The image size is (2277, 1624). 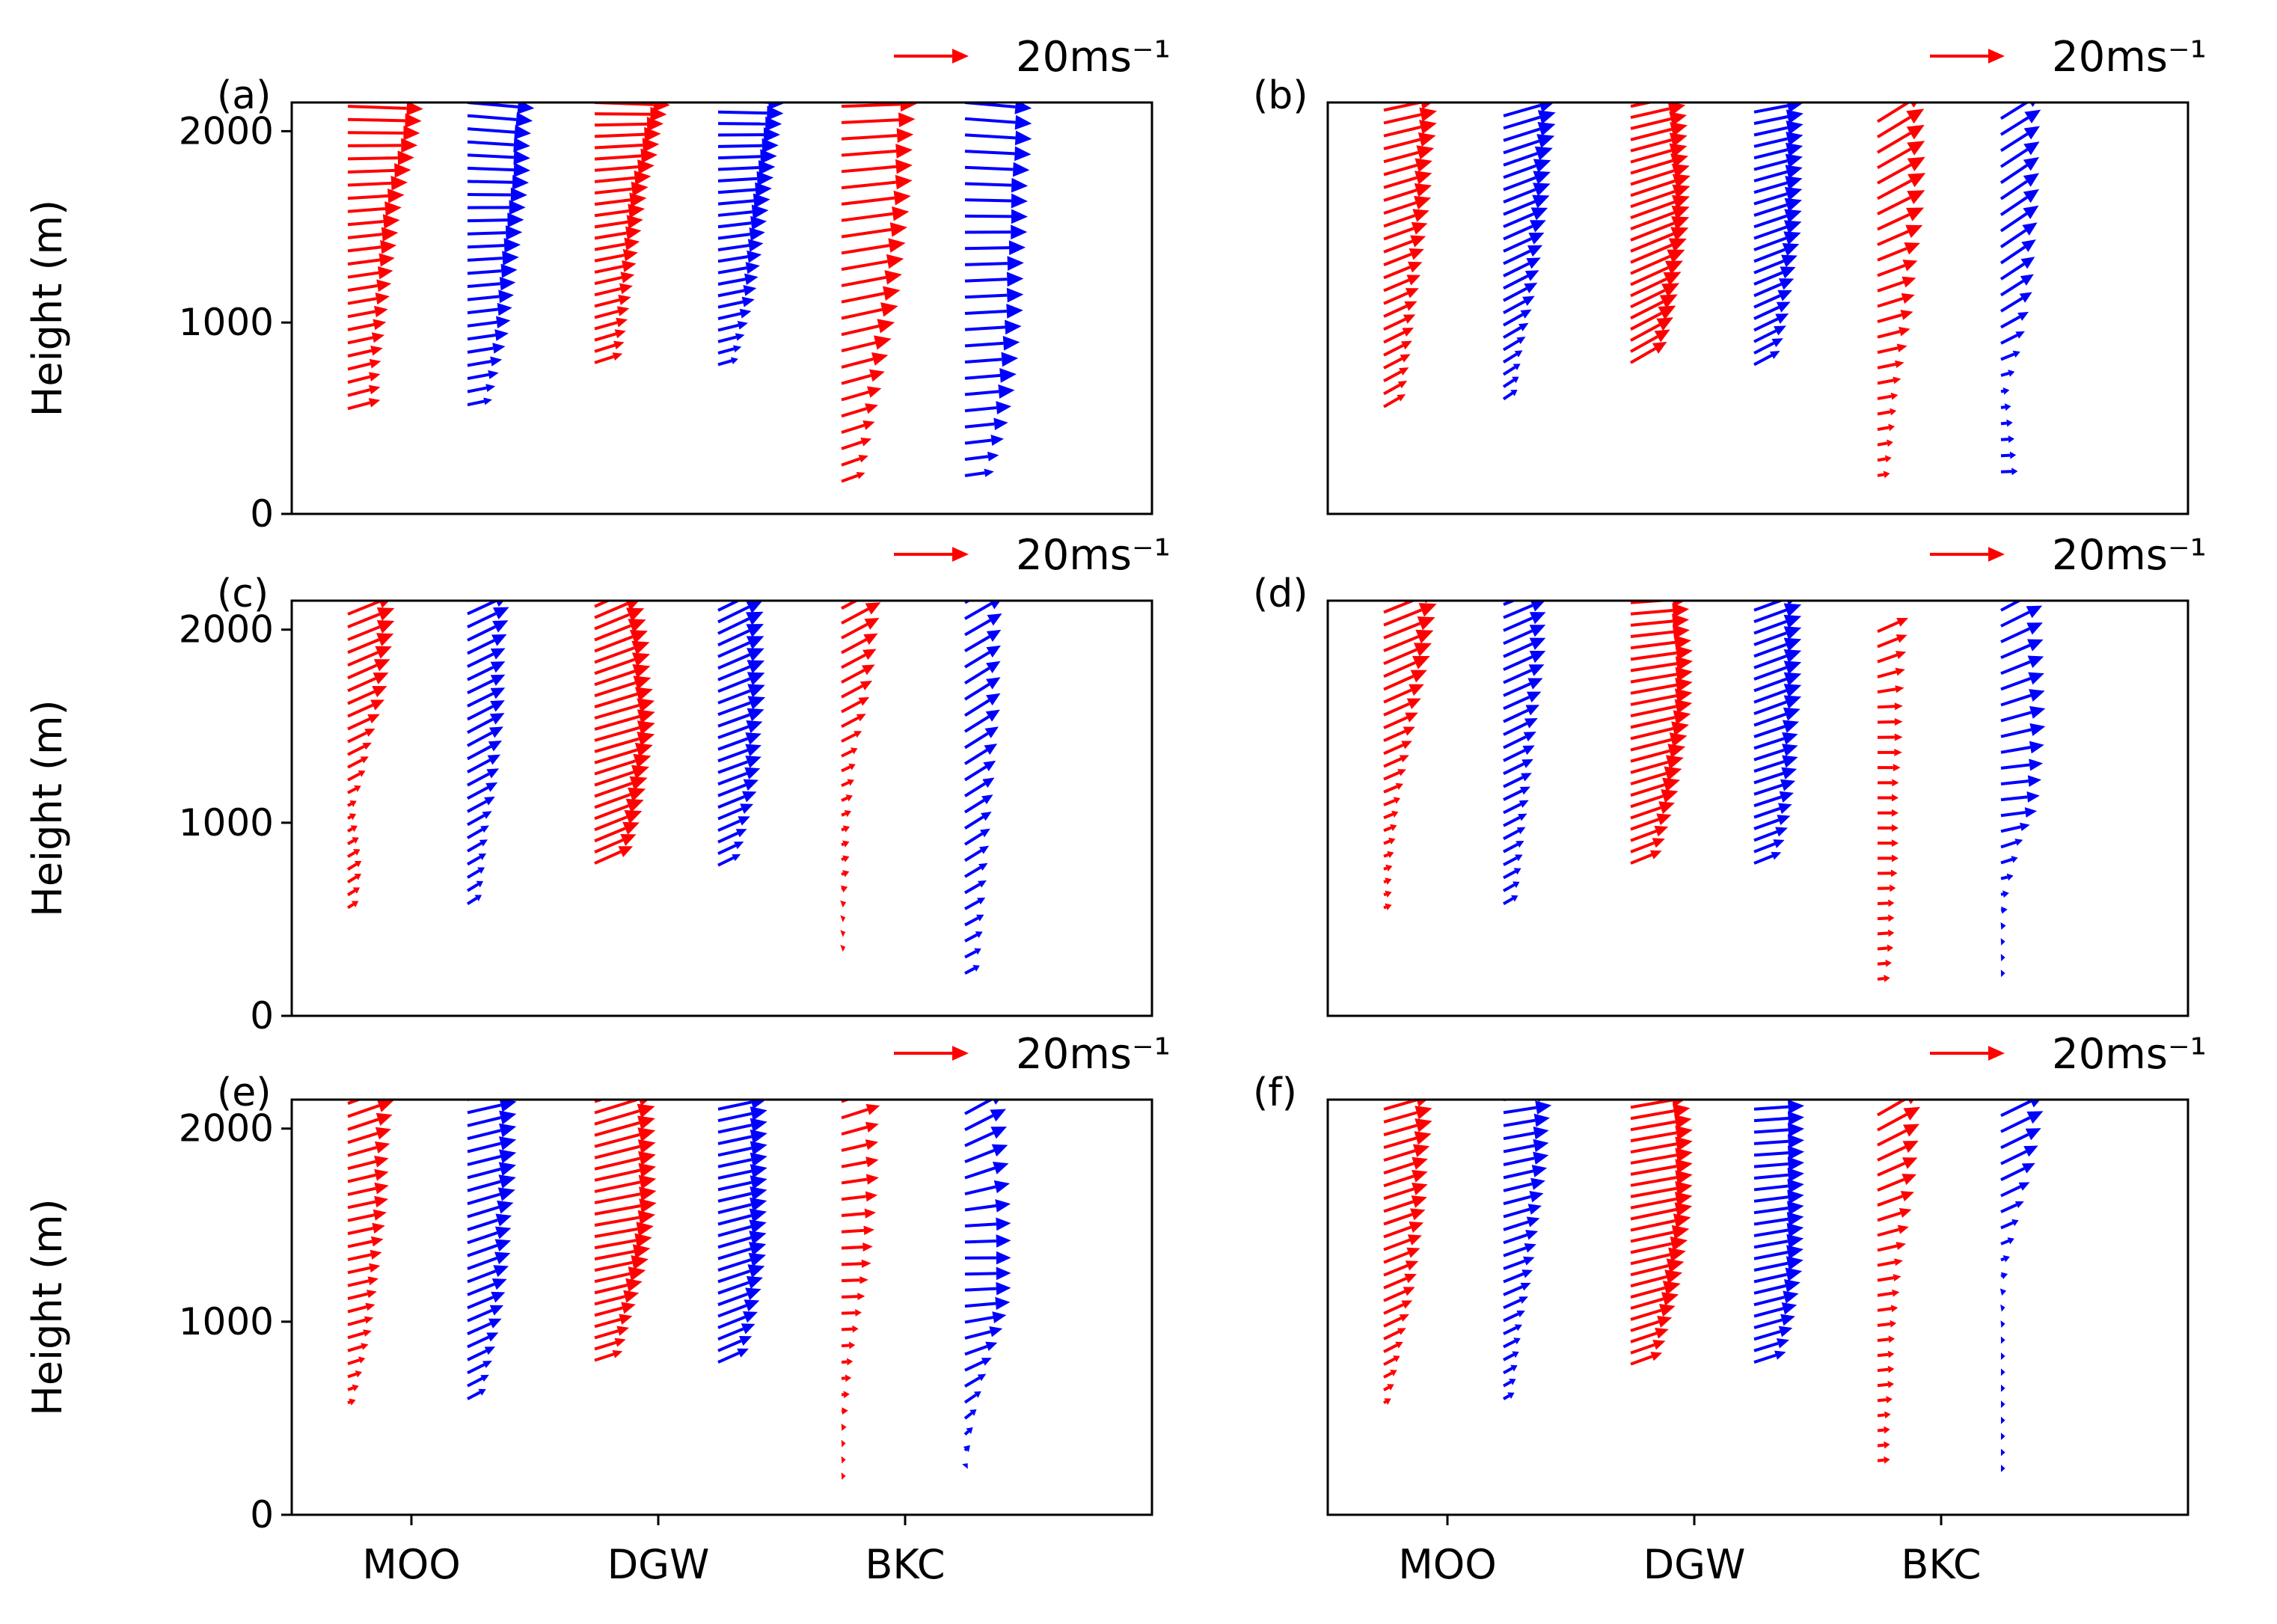 What do you see at coordinates (227, 630) in the screenshot?
I see `y-tick-label: 2000` at bounding box center [227, 630].